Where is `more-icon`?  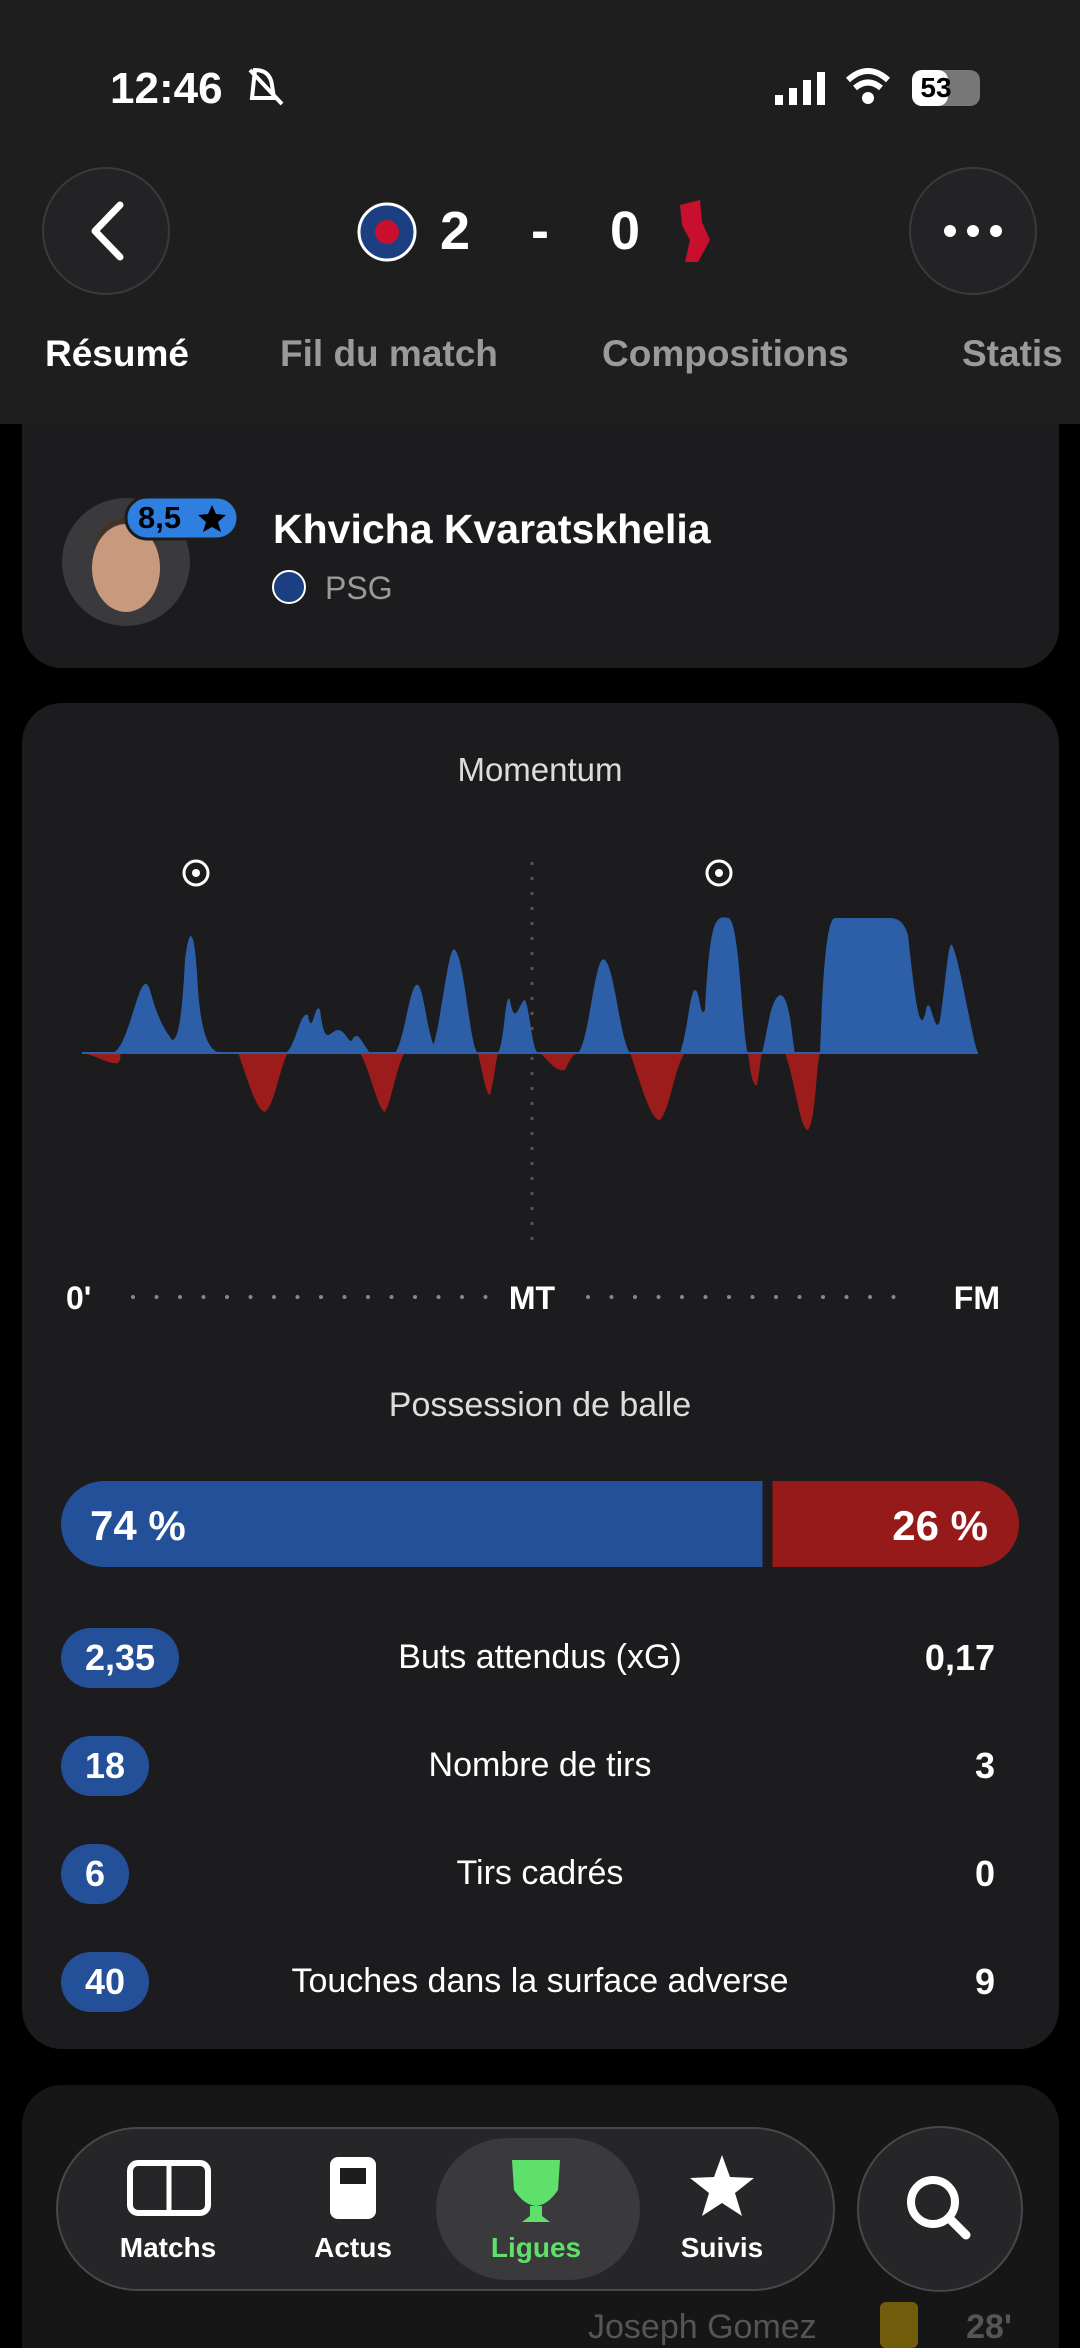
more-icon is located at coordinates (973, 231).